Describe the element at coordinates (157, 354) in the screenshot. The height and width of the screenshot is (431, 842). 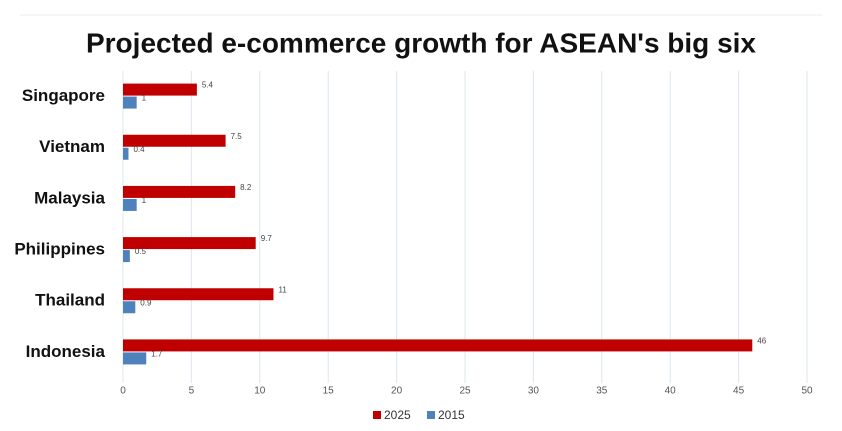
I see `data-label: 1.7` at that location.